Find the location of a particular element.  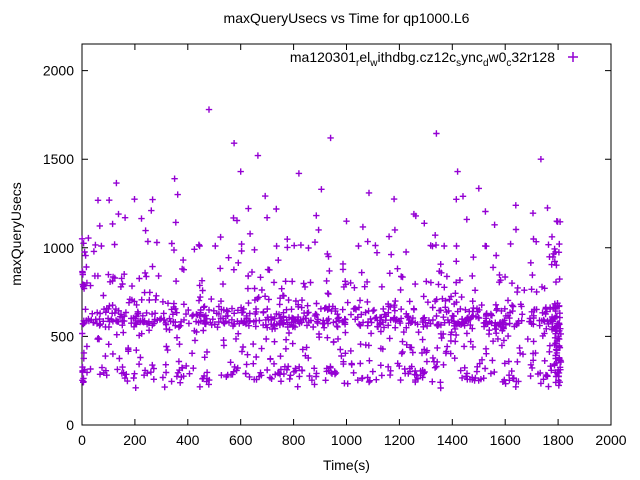

legend-label-segment: el is located at coordinates (365, 57).